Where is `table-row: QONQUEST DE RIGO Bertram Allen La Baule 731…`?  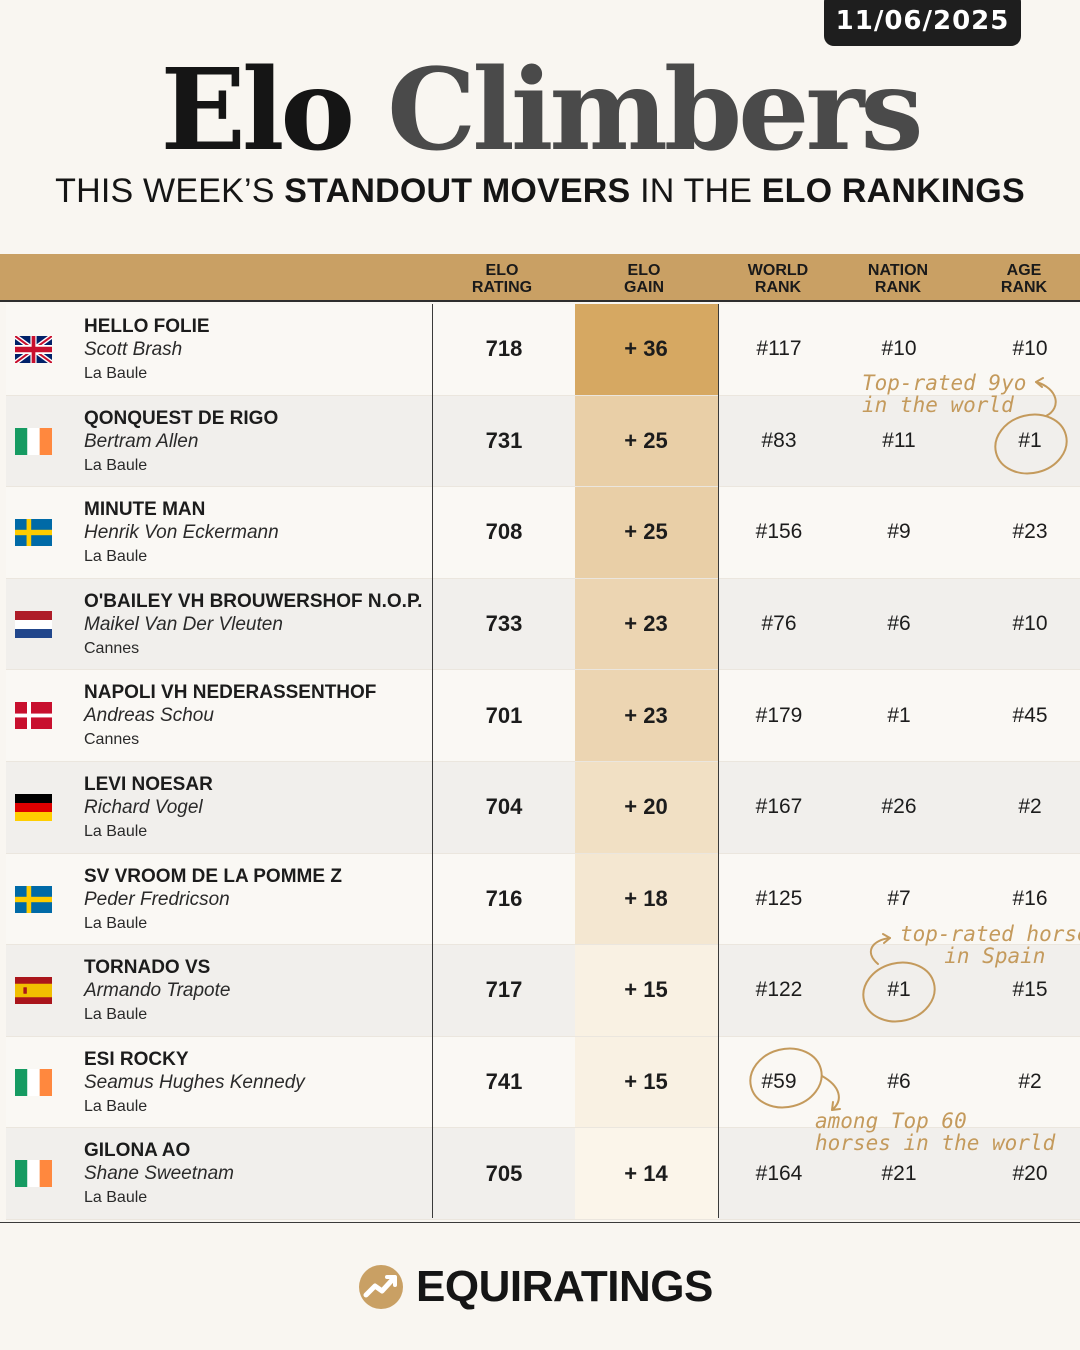
table-row: QONQUEST DE RIGO Bertram Allen La Baule 731… is located at coordinates (543, 441).